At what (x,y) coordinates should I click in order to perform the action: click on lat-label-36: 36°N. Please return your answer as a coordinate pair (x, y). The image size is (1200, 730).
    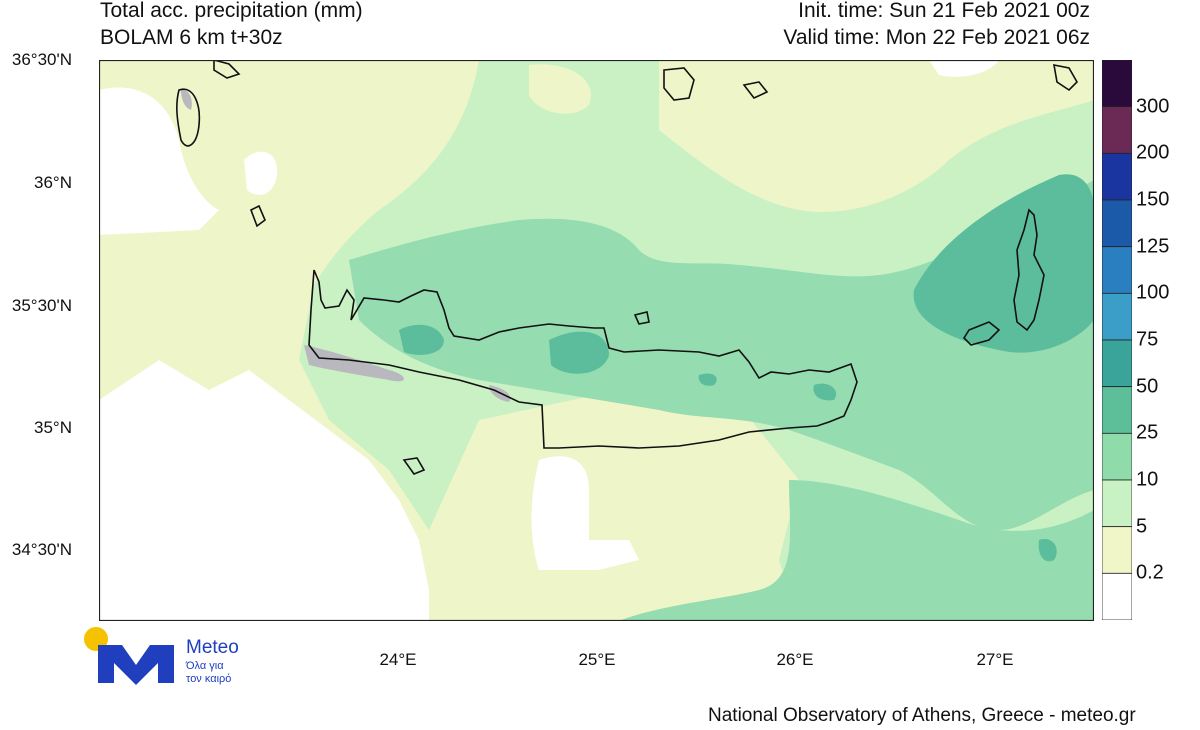
    Looking at the image, I should click on (53, 182).